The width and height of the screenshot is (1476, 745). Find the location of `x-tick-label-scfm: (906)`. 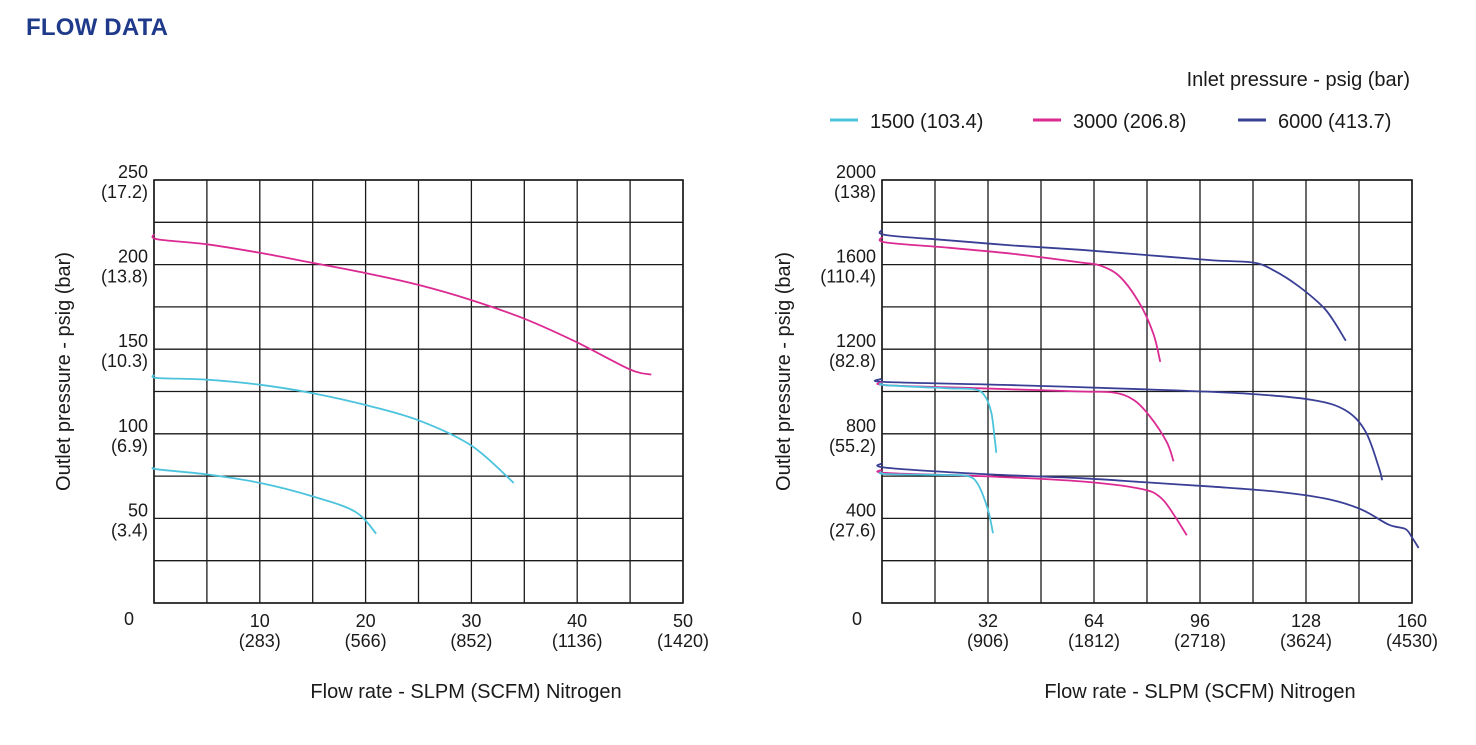

x-tick-label-scfm: (906) is located at coordinates (988, 641).